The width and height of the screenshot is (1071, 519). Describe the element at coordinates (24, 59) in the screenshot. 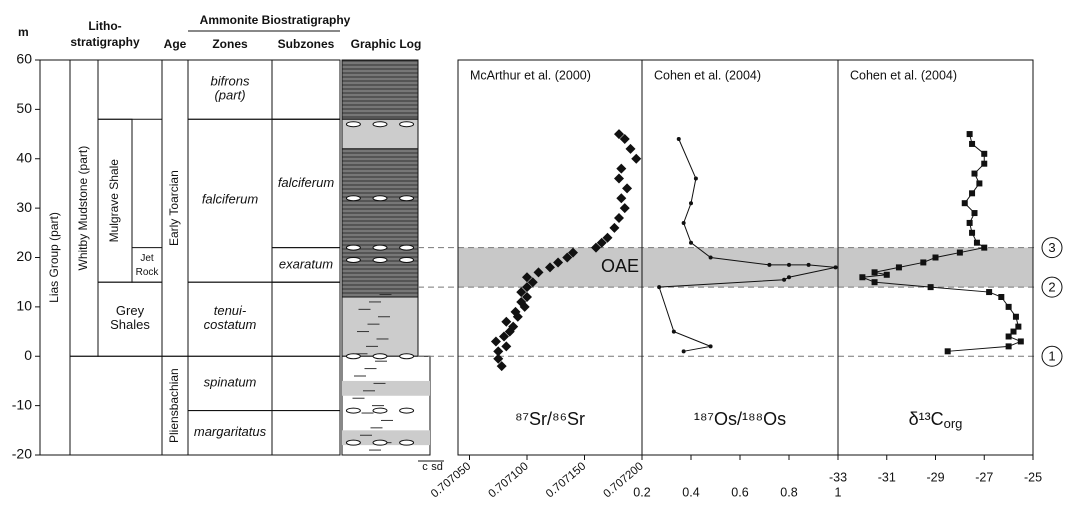

I see `y-tick-label: 60` at that location.